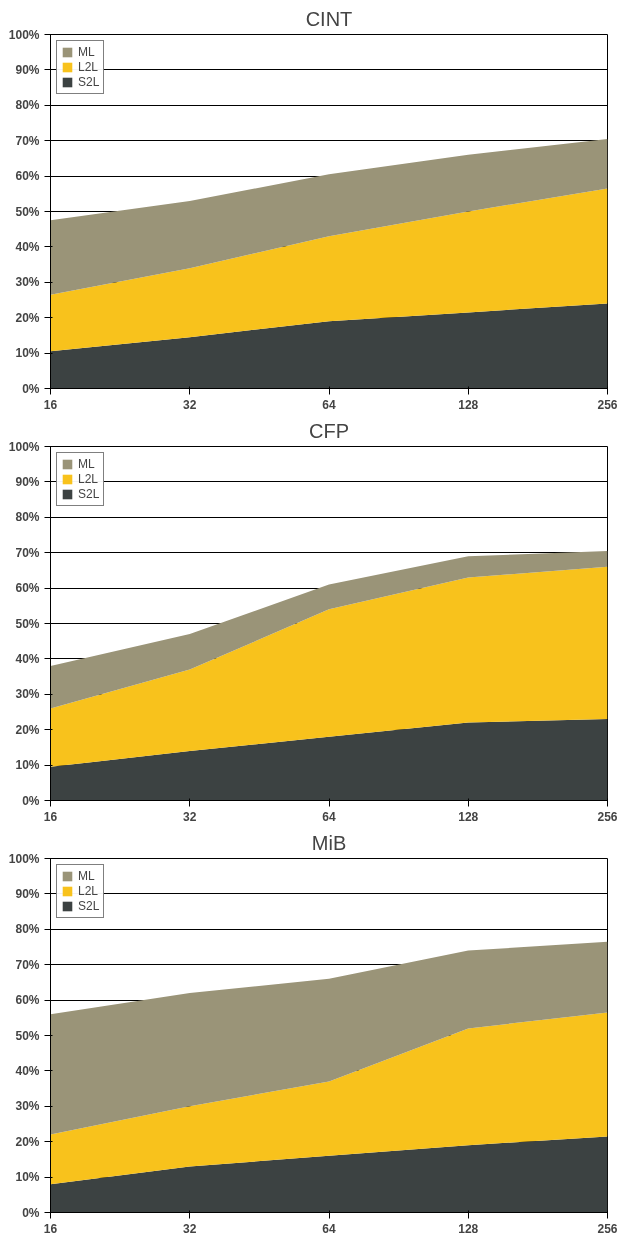 The width and height of the screenshot is (629, 1248). Describe the element at coordinates (329, 18) in the screenshot. I see `chart-title: CINT` at that location.